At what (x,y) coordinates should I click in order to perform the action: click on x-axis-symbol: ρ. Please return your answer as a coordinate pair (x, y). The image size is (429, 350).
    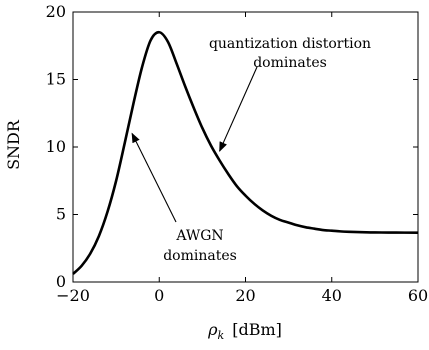
    Looking at the image, I should click on (212, 329).